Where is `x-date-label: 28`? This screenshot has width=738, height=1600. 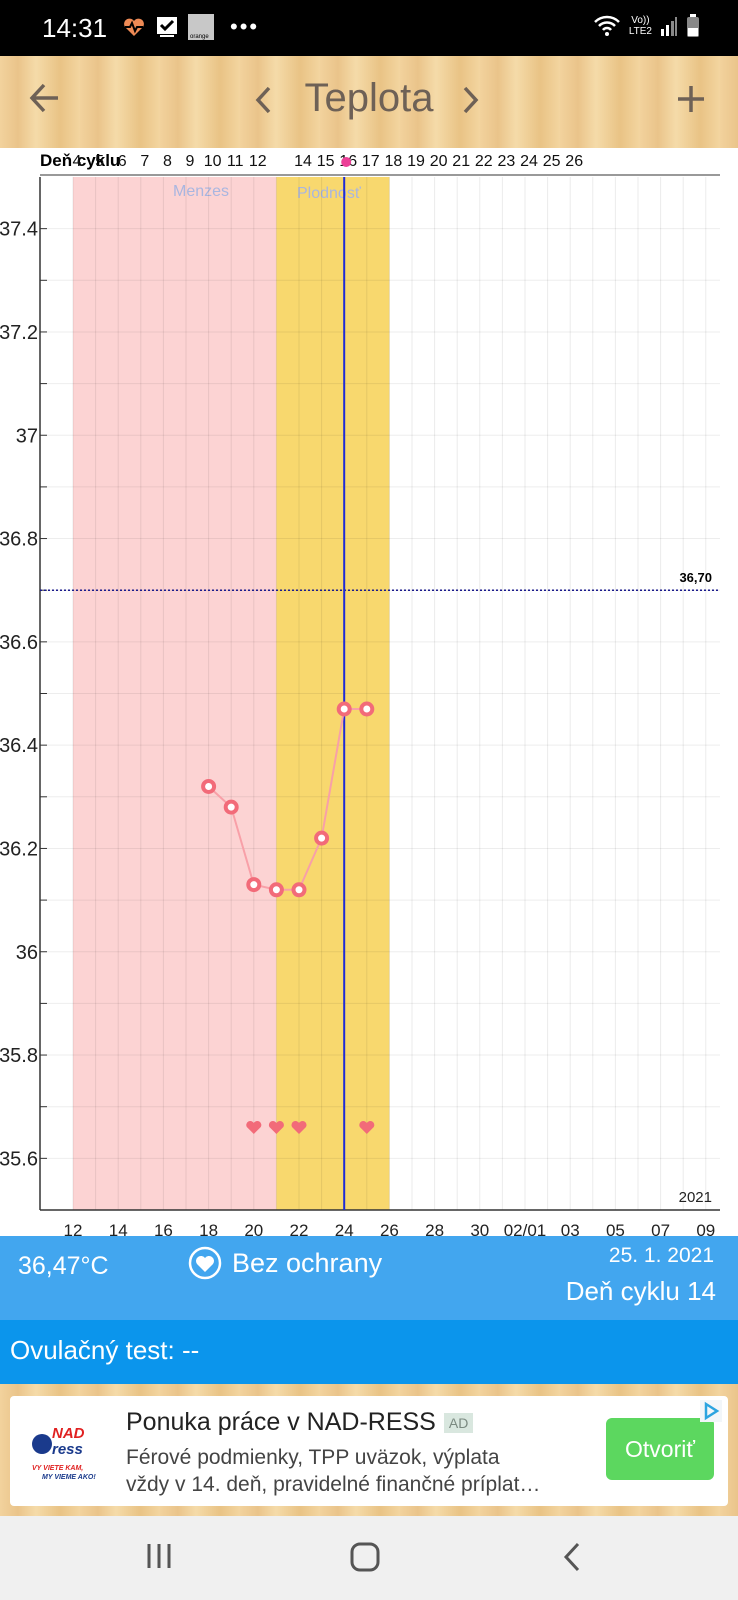
x-date-label: 28 is located at coordinates (434, 1228).